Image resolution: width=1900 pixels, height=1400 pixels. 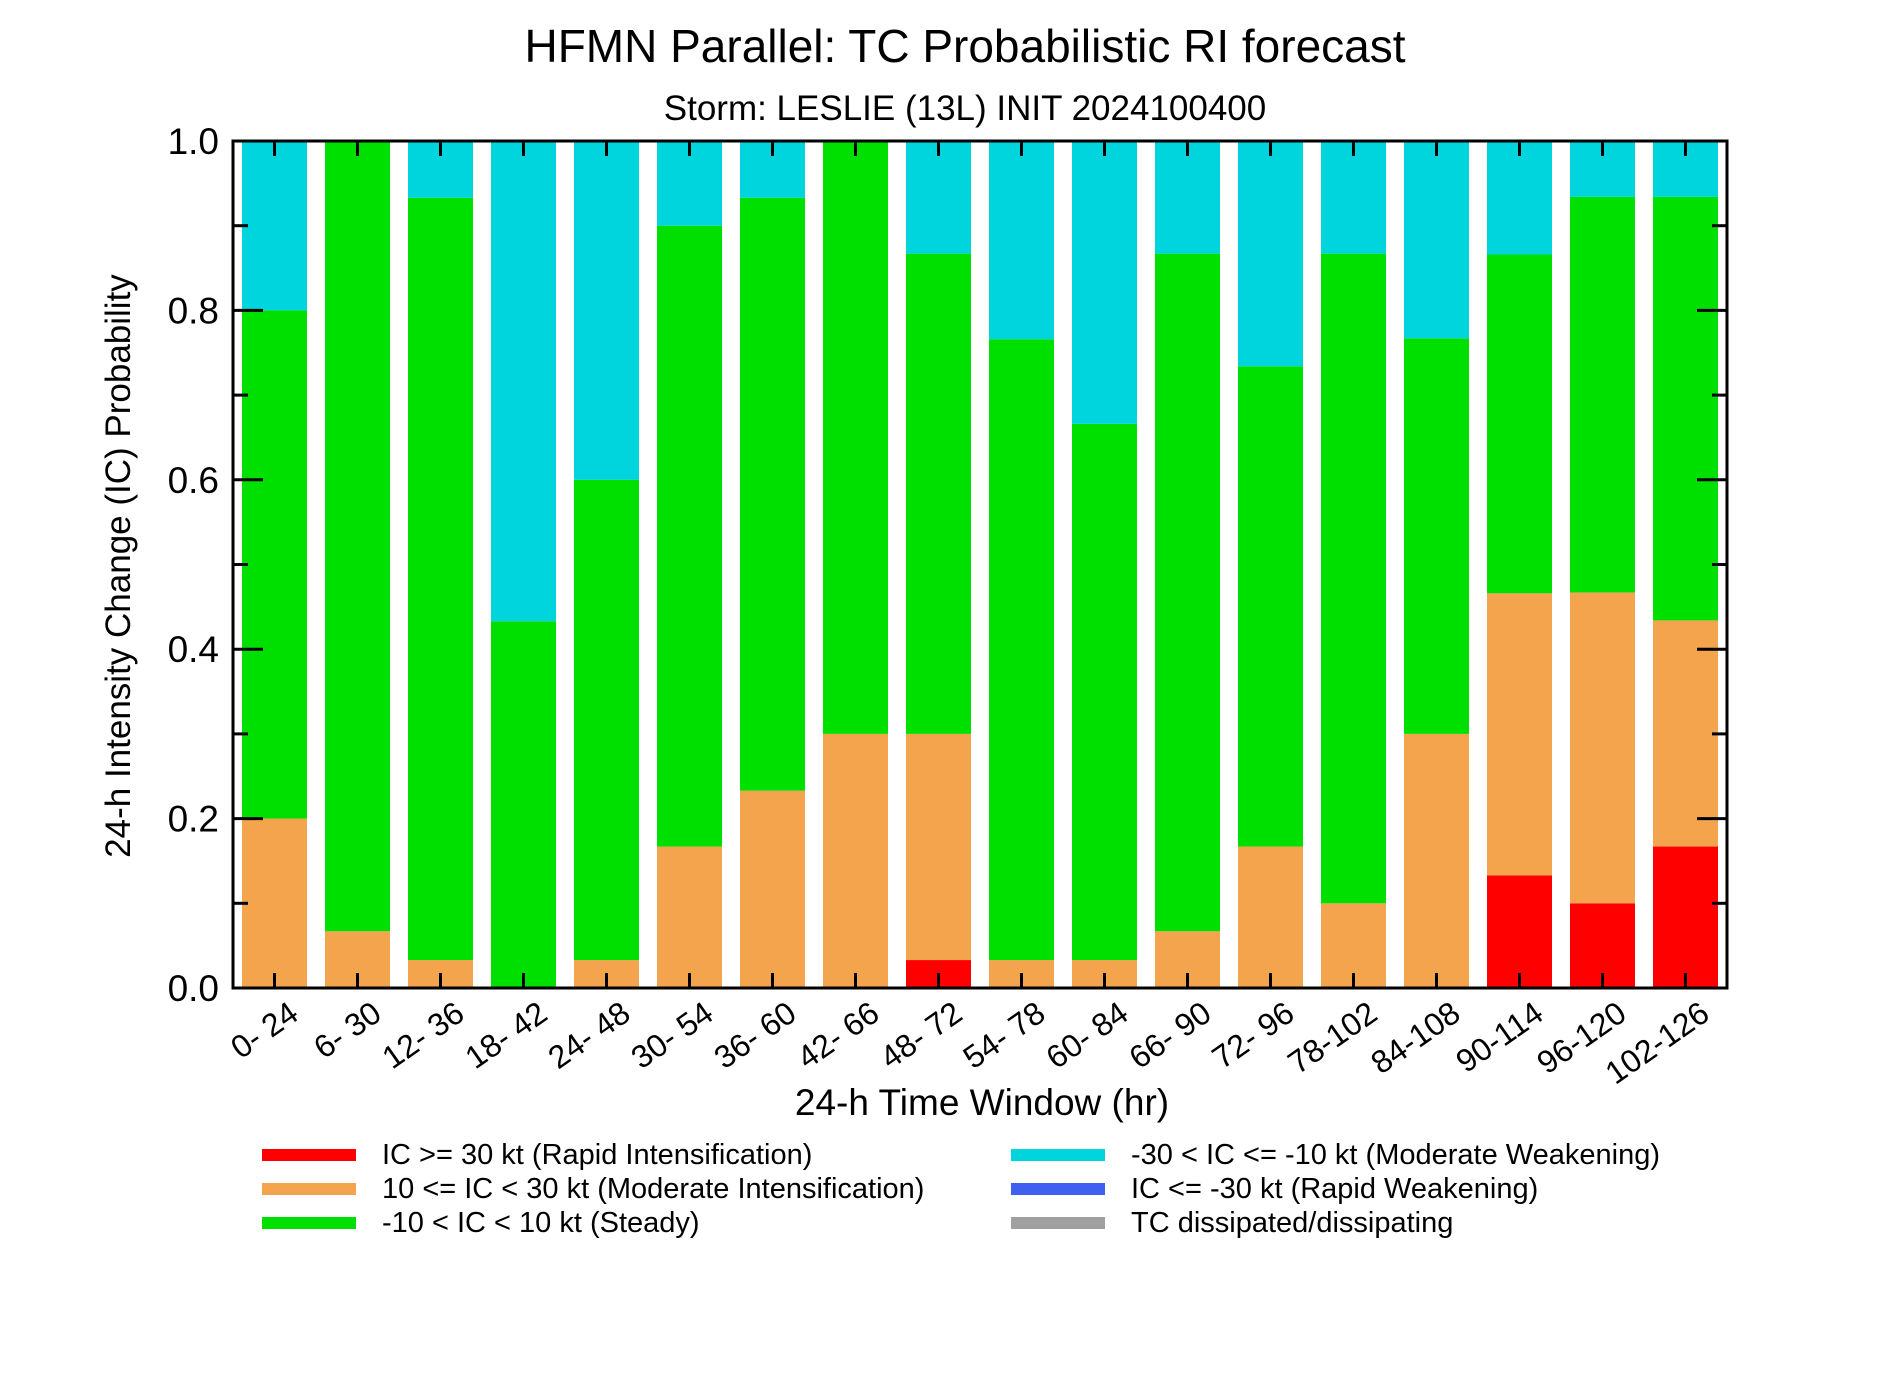 I want to click on legend-item: -10 < IC < 10 kt (Steady), so click(x=481, y=1223).